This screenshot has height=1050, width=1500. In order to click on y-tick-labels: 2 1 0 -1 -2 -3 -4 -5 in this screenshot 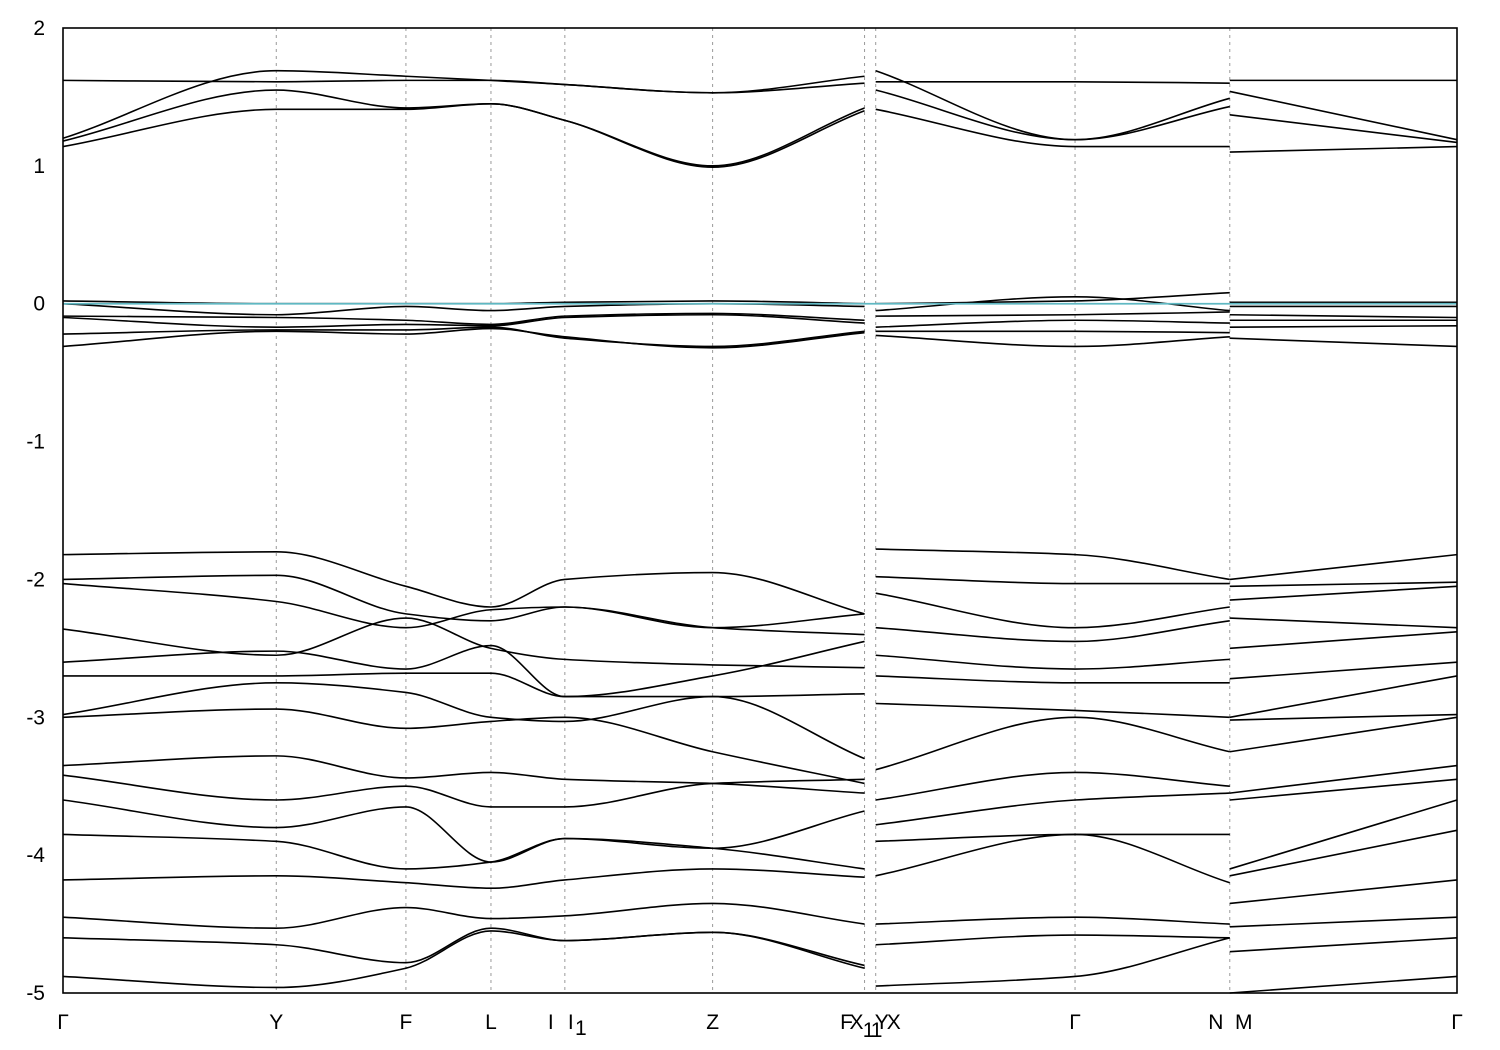, I will do `click(35, 511)`.